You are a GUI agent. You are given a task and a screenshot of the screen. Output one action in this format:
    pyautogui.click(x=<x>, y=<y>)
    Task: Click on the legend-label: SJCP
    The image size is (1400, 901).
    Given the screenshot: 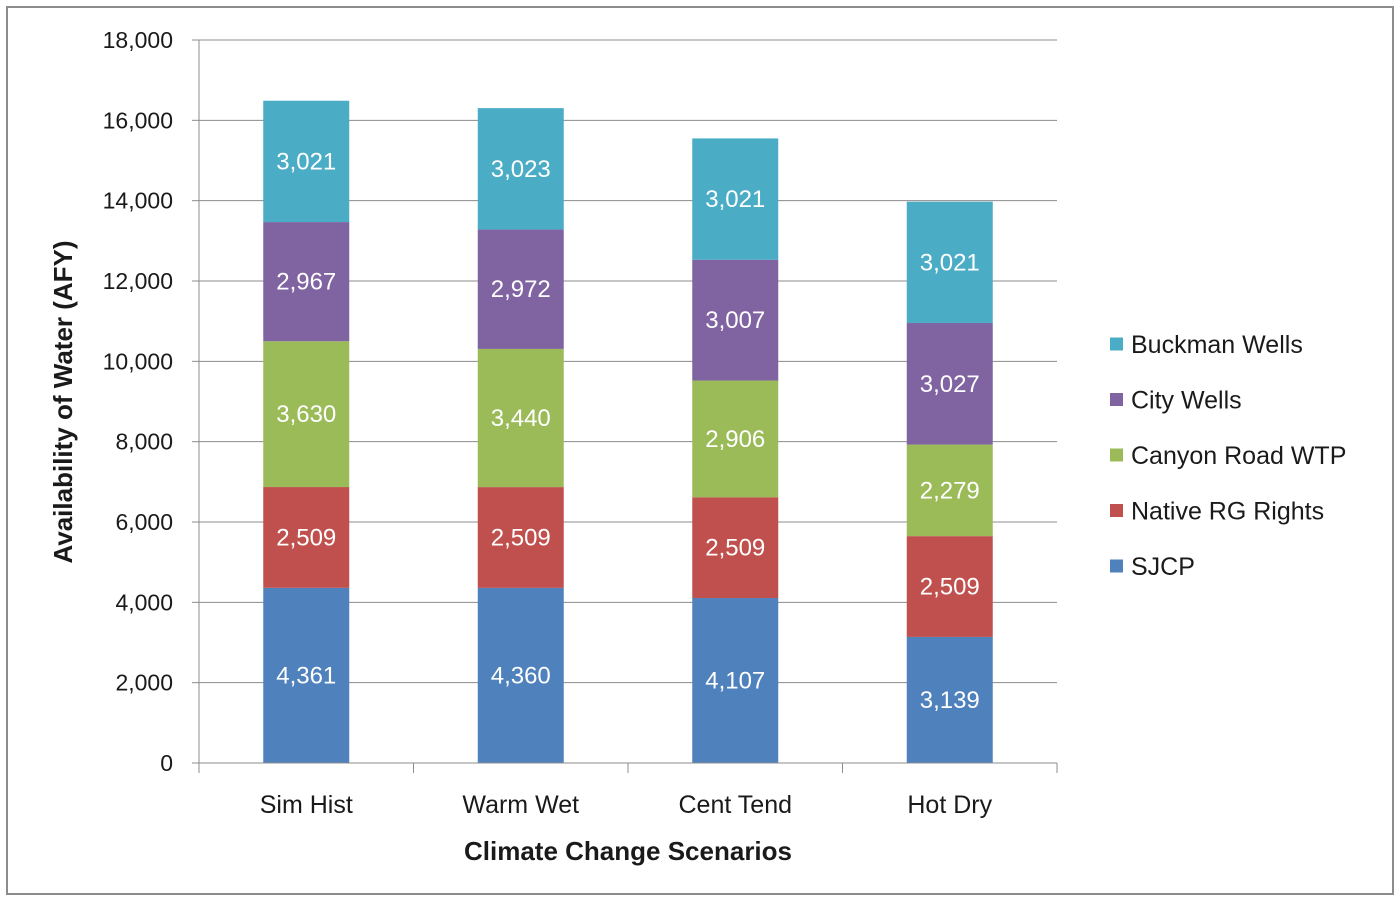 What is the action you would take?
    pyautogui.click(x=1163, y=567)
    